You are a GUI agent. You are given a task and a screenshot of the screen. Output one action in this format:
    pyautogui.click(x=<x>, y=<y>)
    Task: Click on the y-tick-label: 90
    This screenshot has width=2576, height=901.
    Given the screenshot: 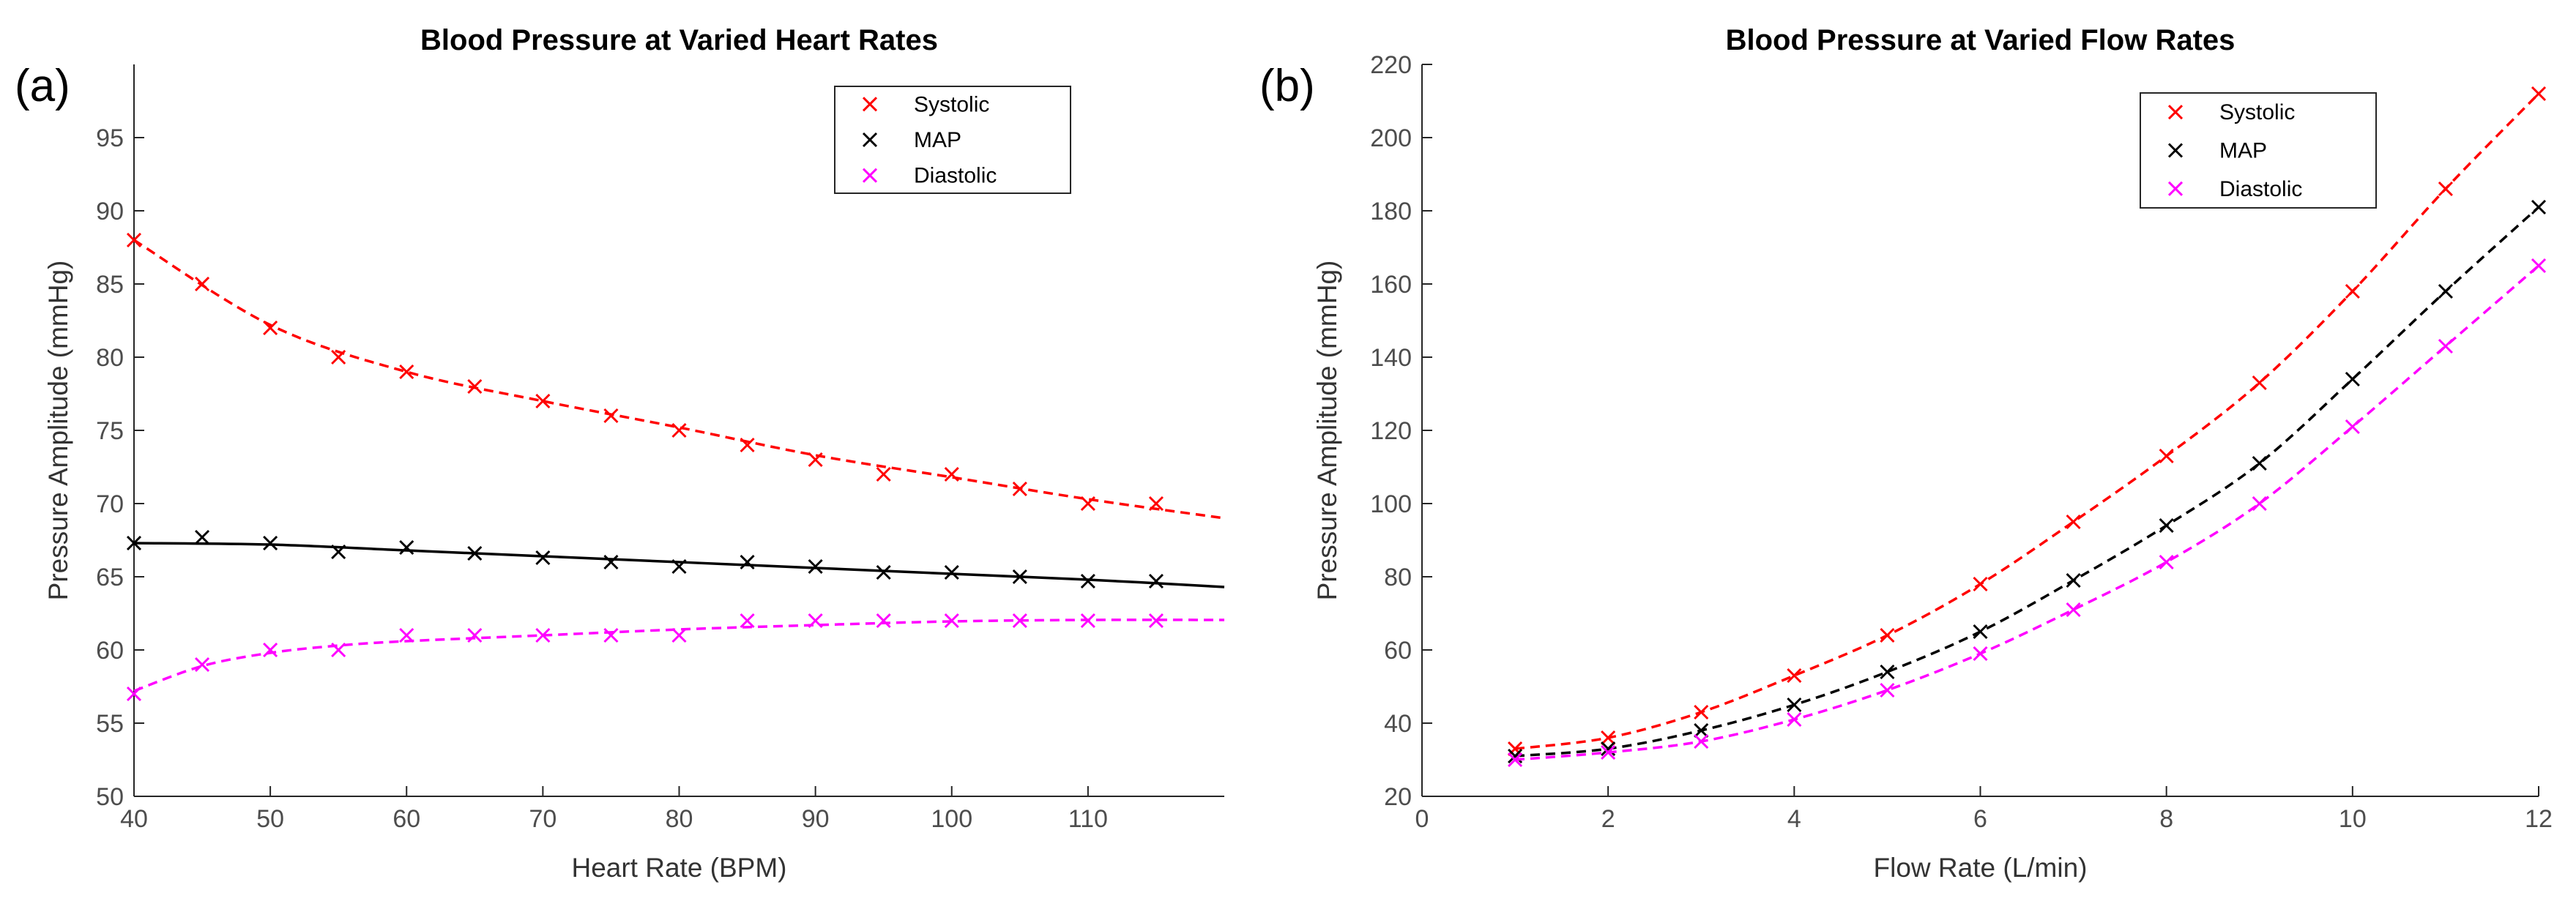 What is the action you would take?
    pyautogui.click(x=110, y=211)
    